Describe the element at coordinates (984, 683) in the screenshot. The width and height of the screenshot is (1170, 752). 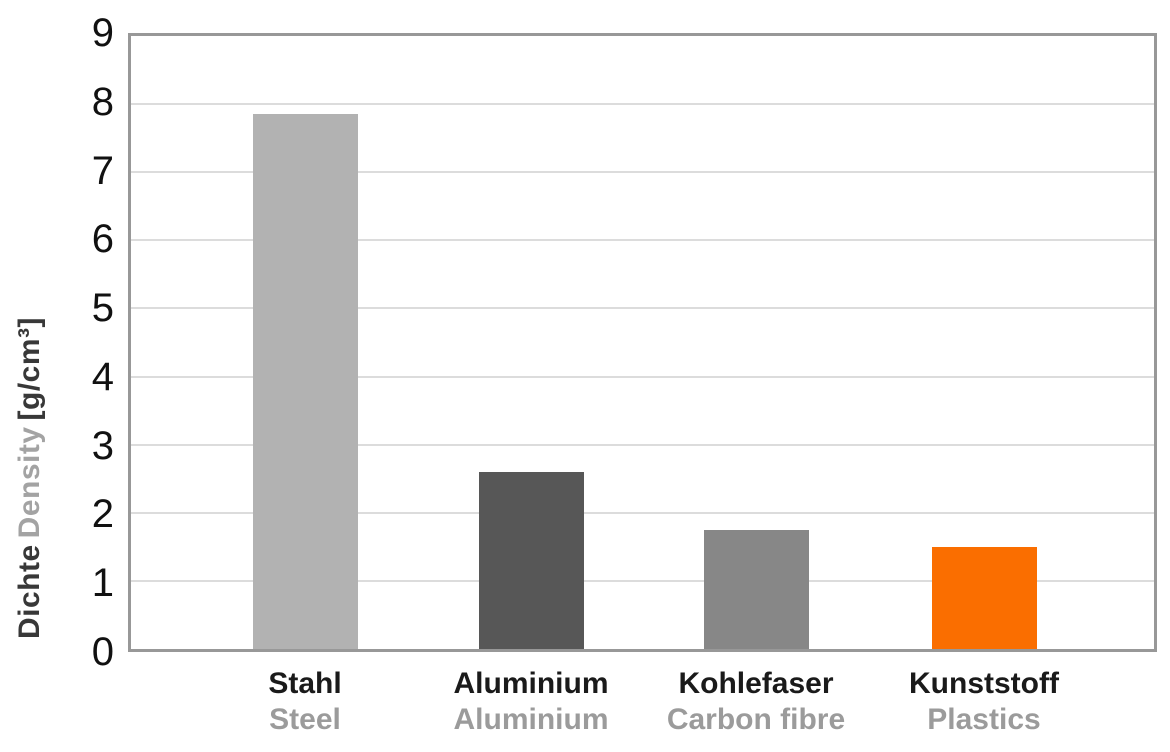
I see `category-label-de: Kunststoff` at that location.